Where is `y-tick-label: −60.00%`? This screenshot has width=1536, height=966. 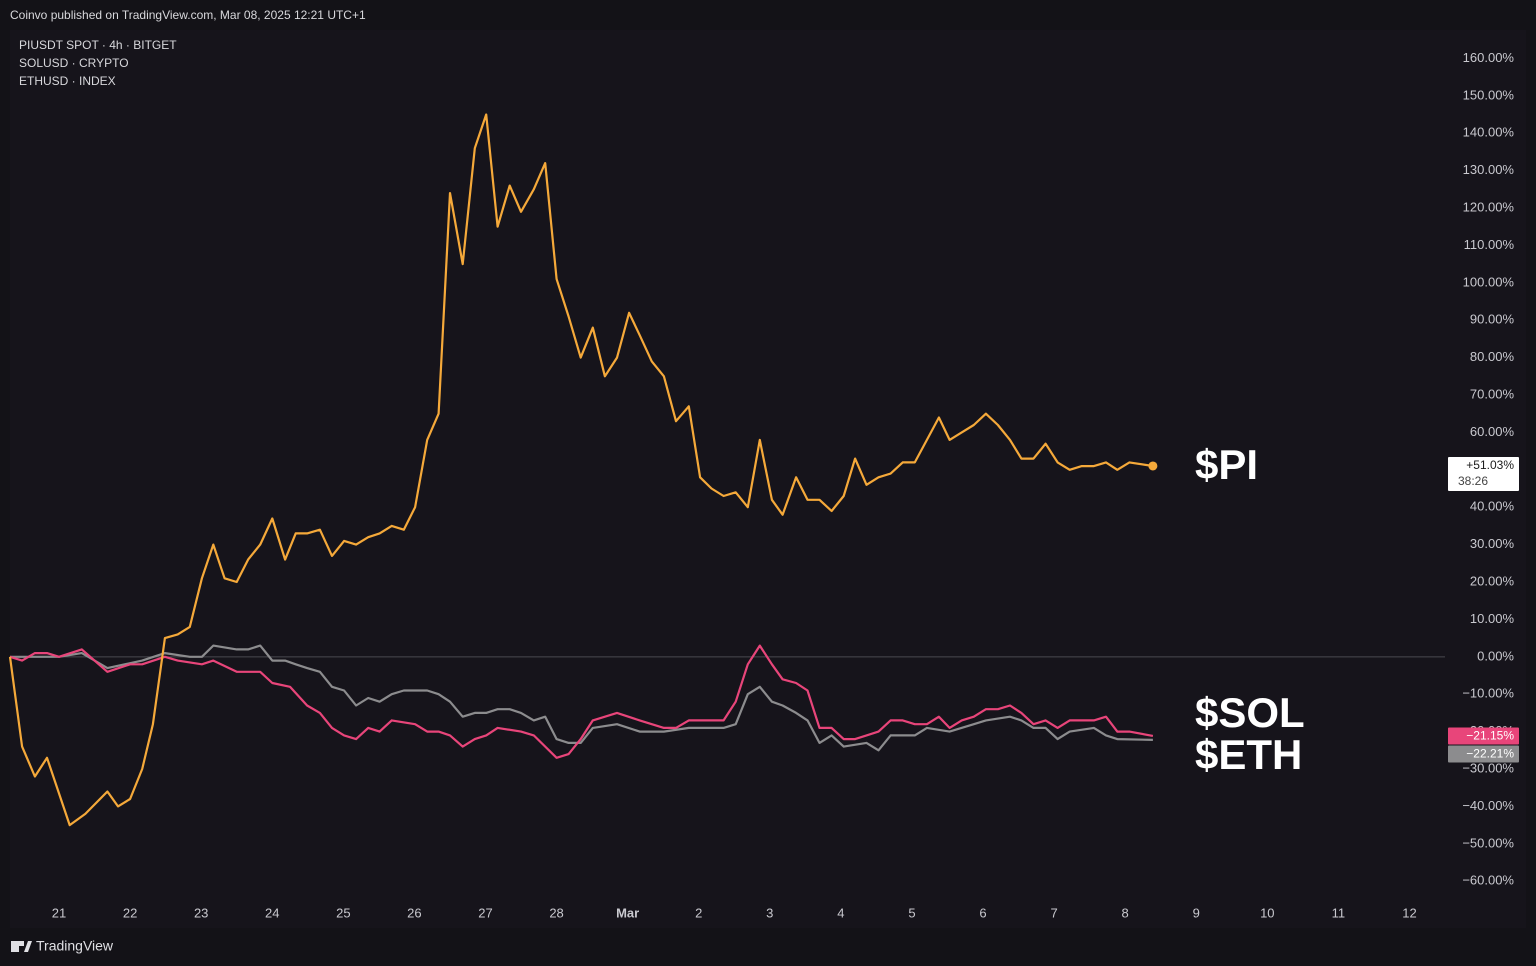
y-tick-label: −60.00% is located at coordinates (1488, 880).